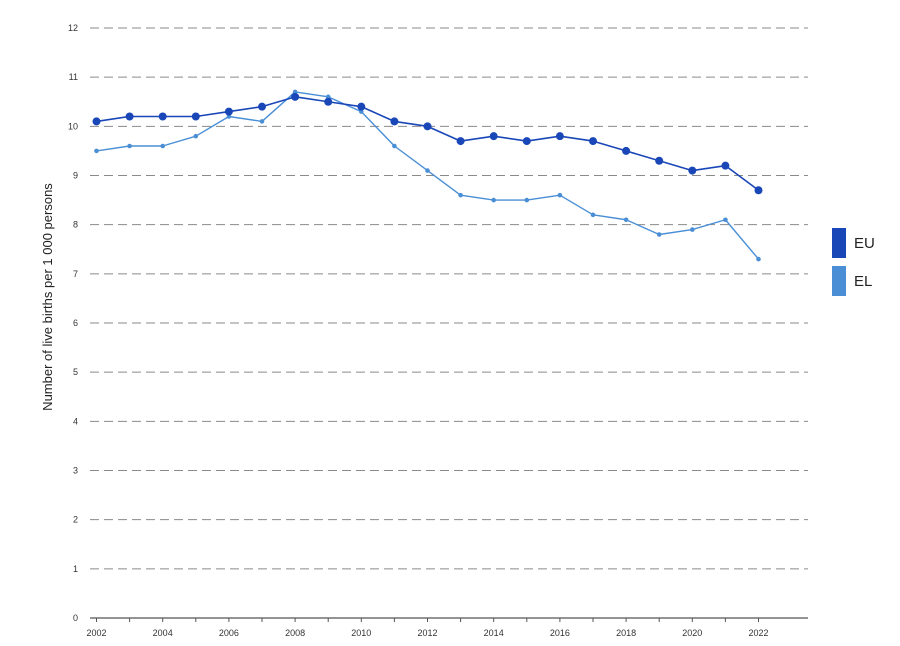  What do you see at coordinates (361, 633) in the screenshot?
I see `x-tick-label: 2010` at bounding box center [361, 633].